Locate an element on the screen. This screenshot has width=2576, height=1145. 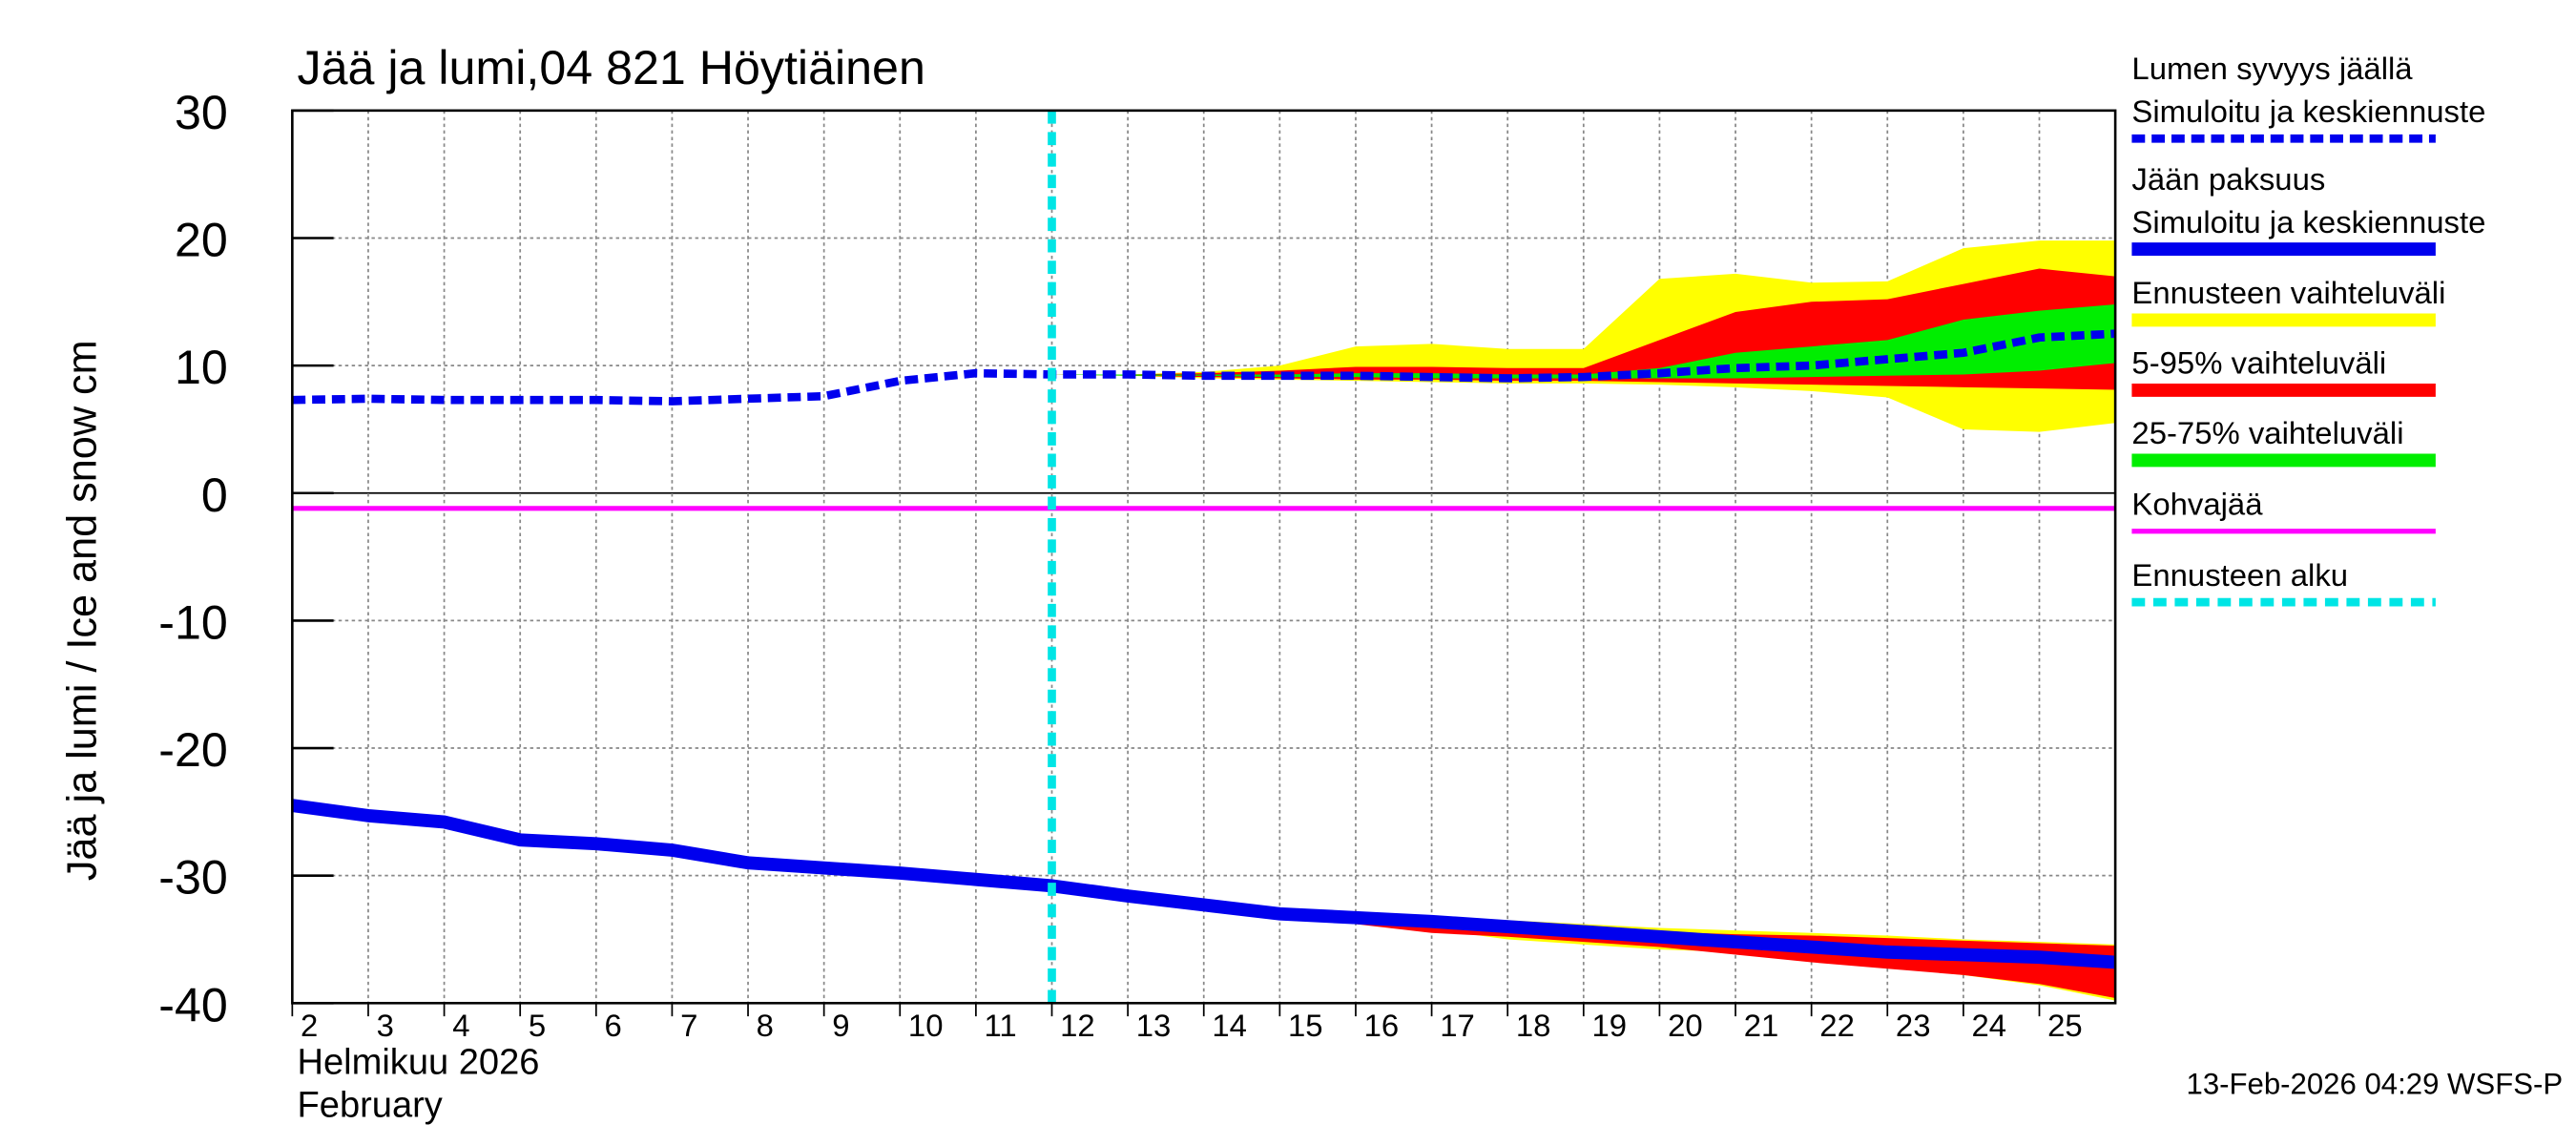
x-tick-label: 19 is located at coordinates (1609, 1025).